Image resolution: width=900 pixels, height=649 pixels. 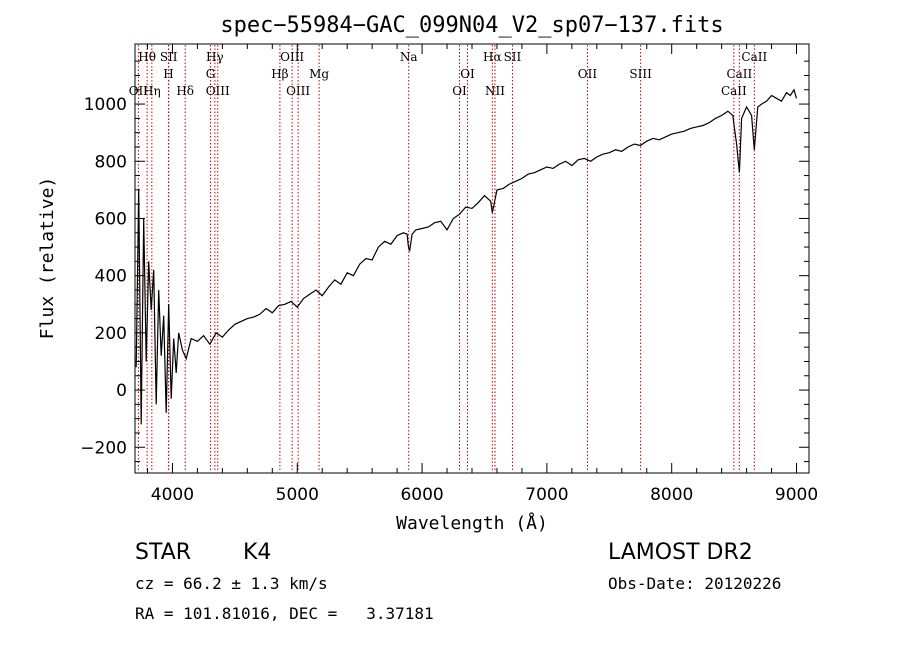 What do you see at coordinates (640, 74) in the screenshot?
I see `line-marker-label: SⅠⅠⅠ` at bounding box center [640, 74].